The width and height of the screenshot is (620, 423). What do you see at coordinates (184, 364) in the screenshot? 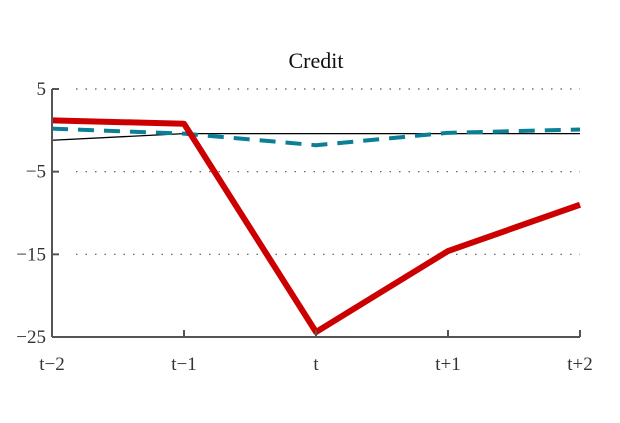
I see `x-tick-label-1: t−1` at bounding box center [184, 364].